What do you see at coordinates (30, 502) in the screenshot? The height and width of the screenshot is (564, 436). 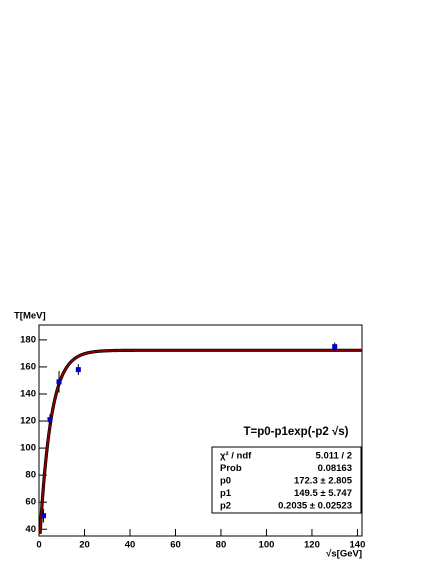 I see `y-tick-label: 60` at bounding box center [30, 502].